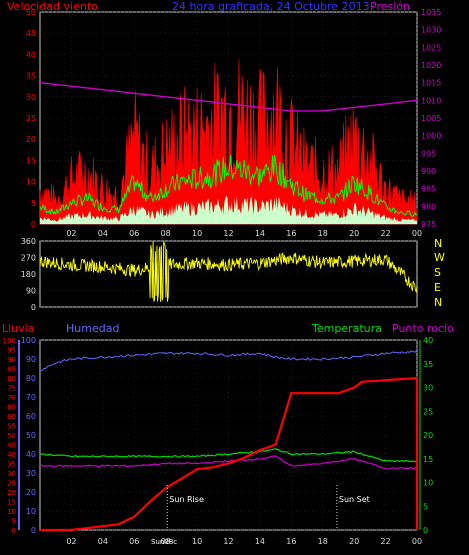 This screenshot has height=555, width=469. Describe the element at coordinates (31, 139) in the screenshot. I see `wind-tick-4: 20` at that location.